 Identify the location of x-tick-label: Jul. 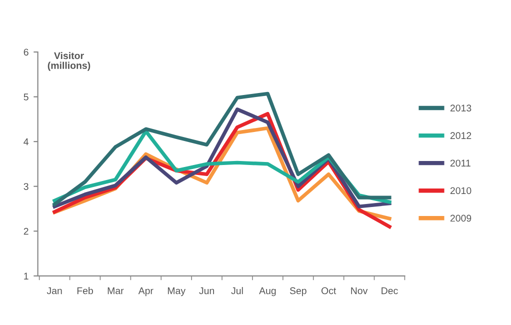
(237, 290).